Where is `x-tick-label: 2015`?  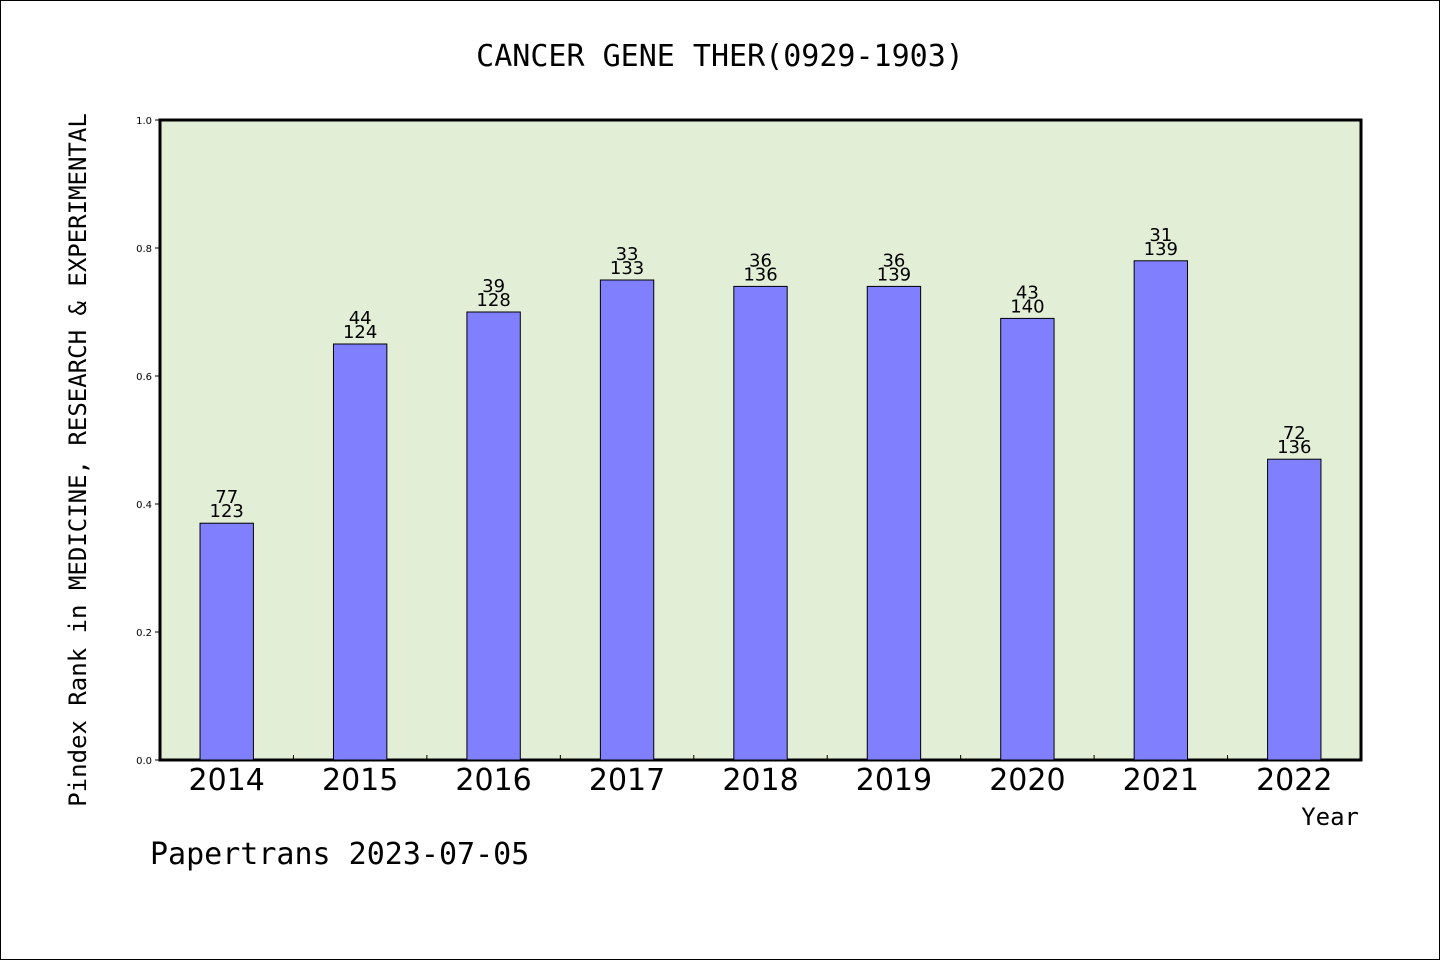
x-tick-label: 2015 is located at coordinates (360, 780).